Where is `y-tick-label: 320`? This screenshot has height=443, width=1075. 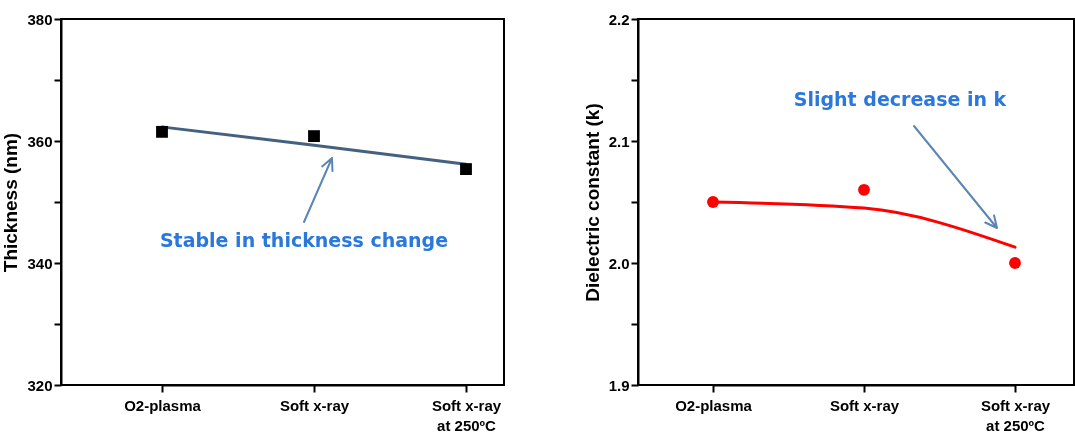 y-tick-label: 320 is located at coordinates (40, 385).